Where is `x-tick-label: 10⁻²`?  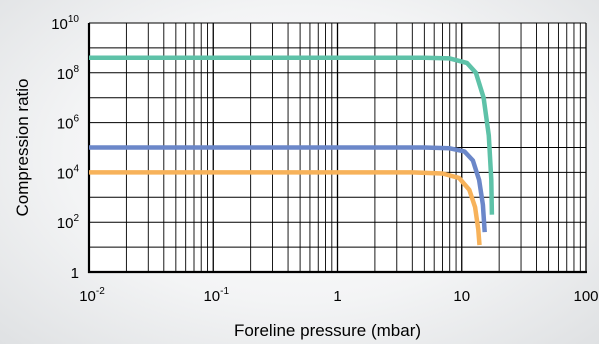 x-tick-label: 10⁻² is located at coordinates (92, 295).